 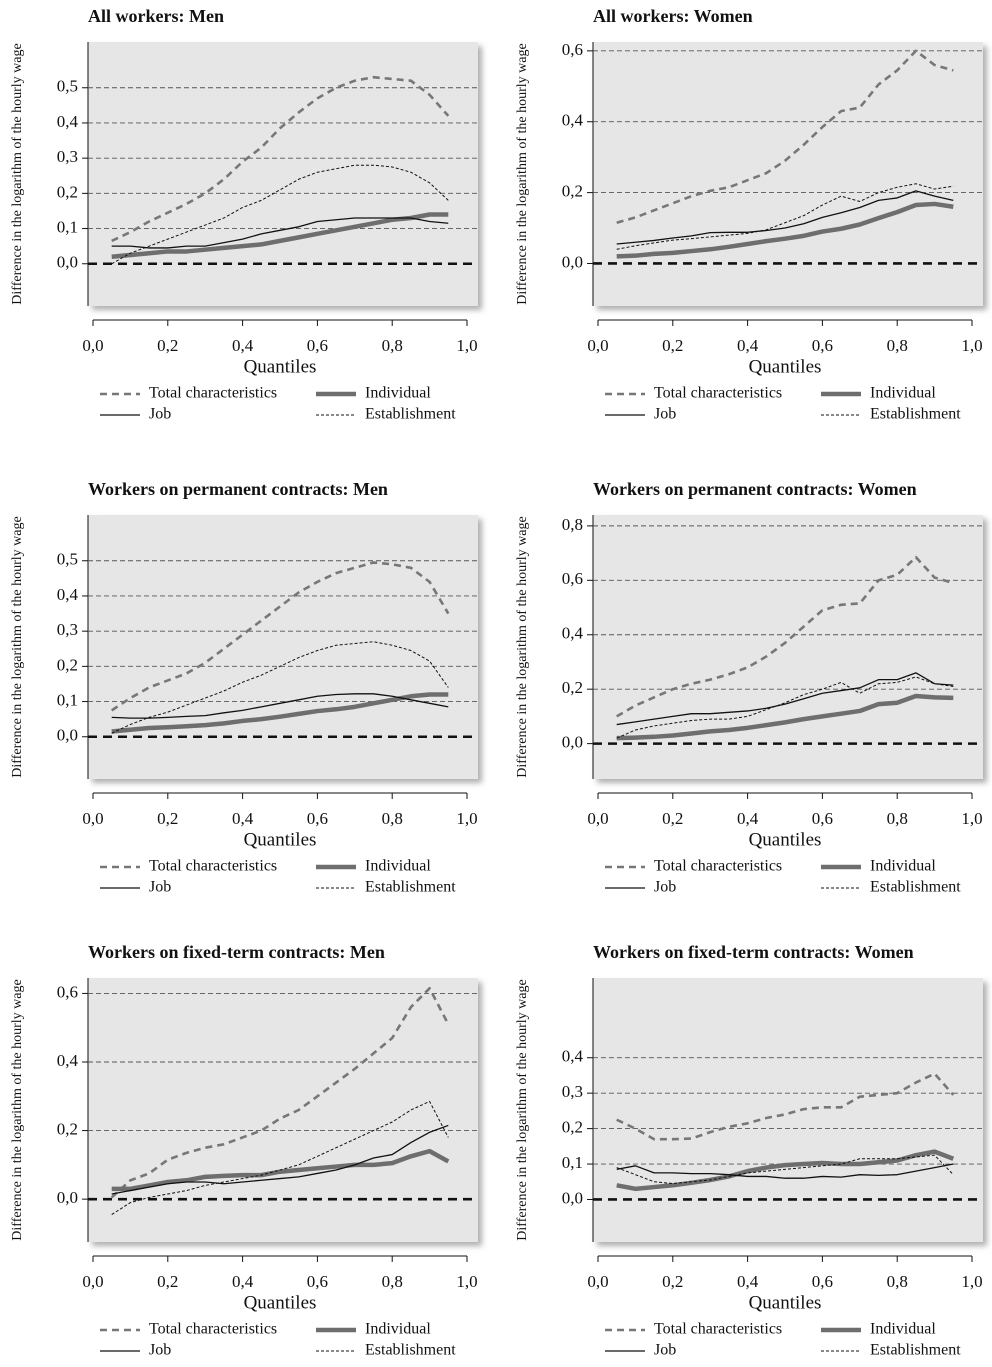 I want to click on chart-title: Workers on permanent contracts: Women, so click(x=755, y=489).